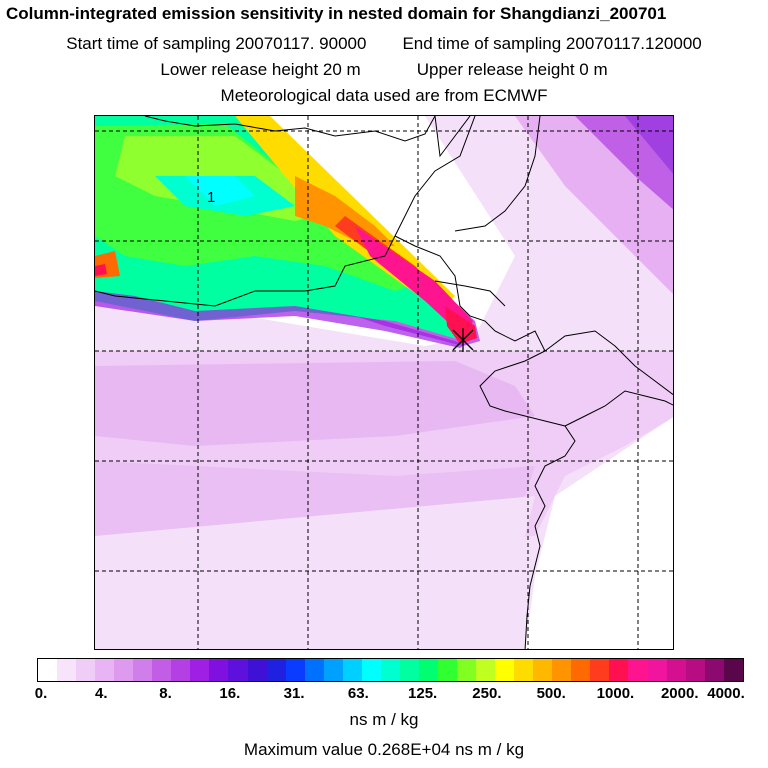 The width and height of the screenshot is (768, 768). Describe the element at coordinates (294, 693) in the screenshot. I see `color-scale-tick-label: 31.` at that location.